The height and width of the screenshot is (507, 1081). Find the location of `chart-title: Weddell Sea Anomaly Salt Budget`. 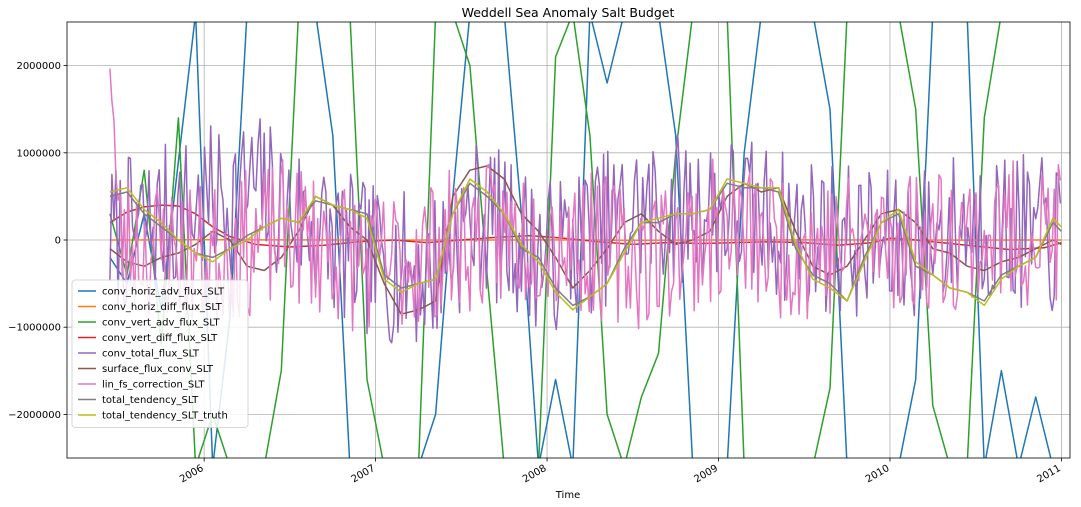

chart-title: Weddell Sea Anomaly Salt Budget is located at coordinates (568, 12).